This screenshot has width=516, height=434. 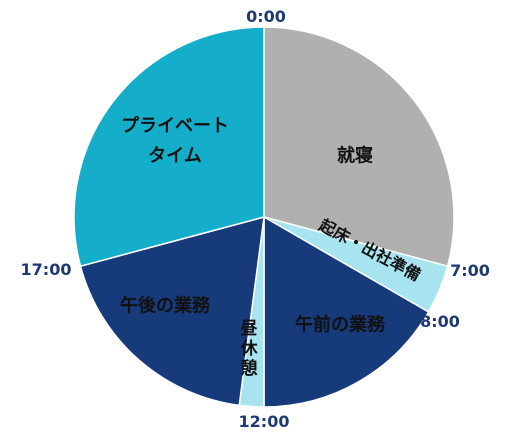 What do you see at coordinates (46, 269) in the screenshot?
I see `time-label: 17:00` at bounding box center [46, 269].